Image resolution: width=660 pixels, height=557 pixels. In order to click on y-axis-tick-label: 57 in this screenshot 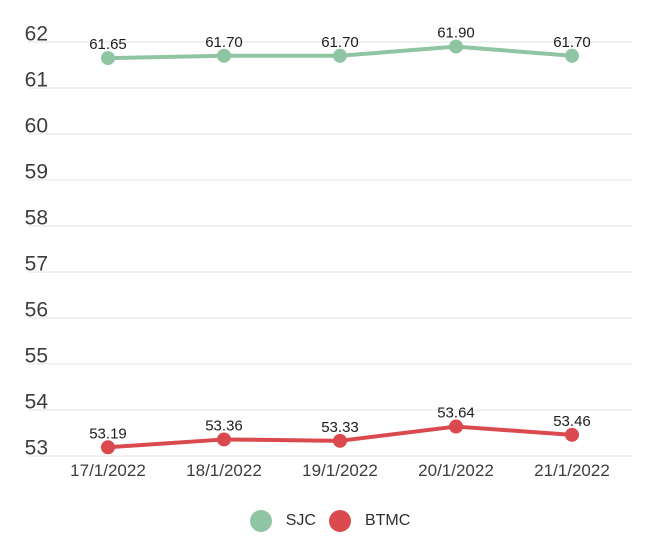, I will do `click(36, 264)`.